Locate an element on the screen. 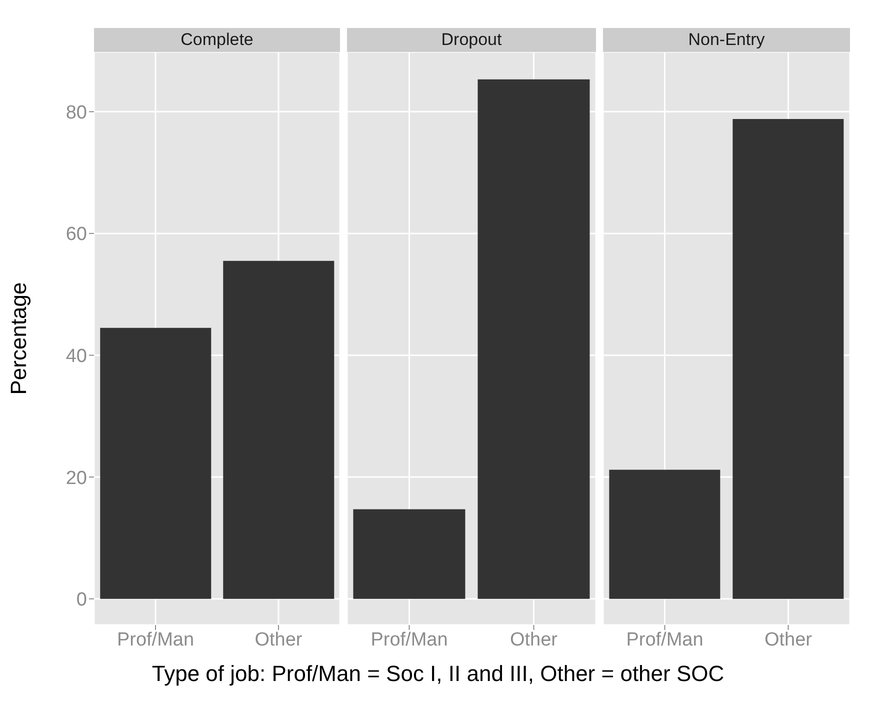  chart-title: Non-Entry is located at coordinates (726, 40).